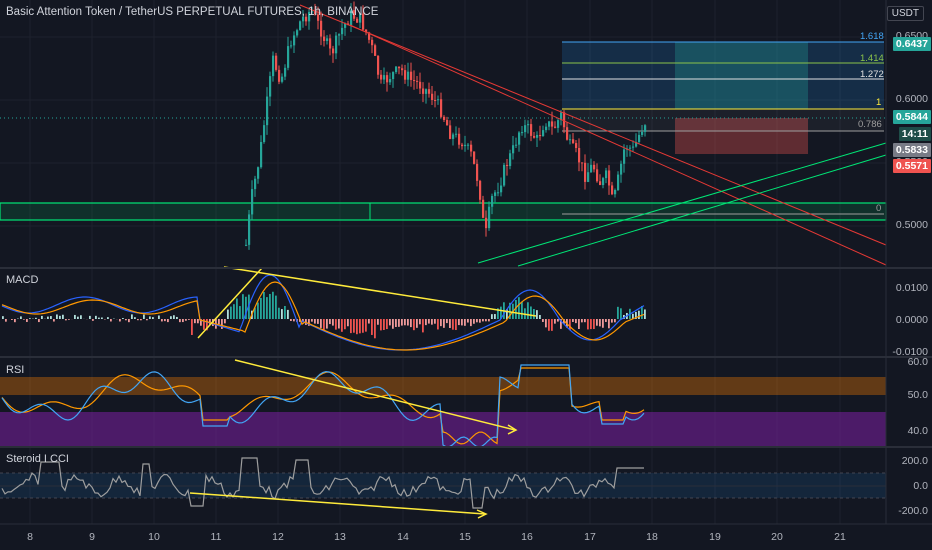 The width and height of the screenshot is (932, 550). What do you see at coordinates (879, 208) in the screenshot?
I see `fib-label: 0` at bounding box center [879, 208].